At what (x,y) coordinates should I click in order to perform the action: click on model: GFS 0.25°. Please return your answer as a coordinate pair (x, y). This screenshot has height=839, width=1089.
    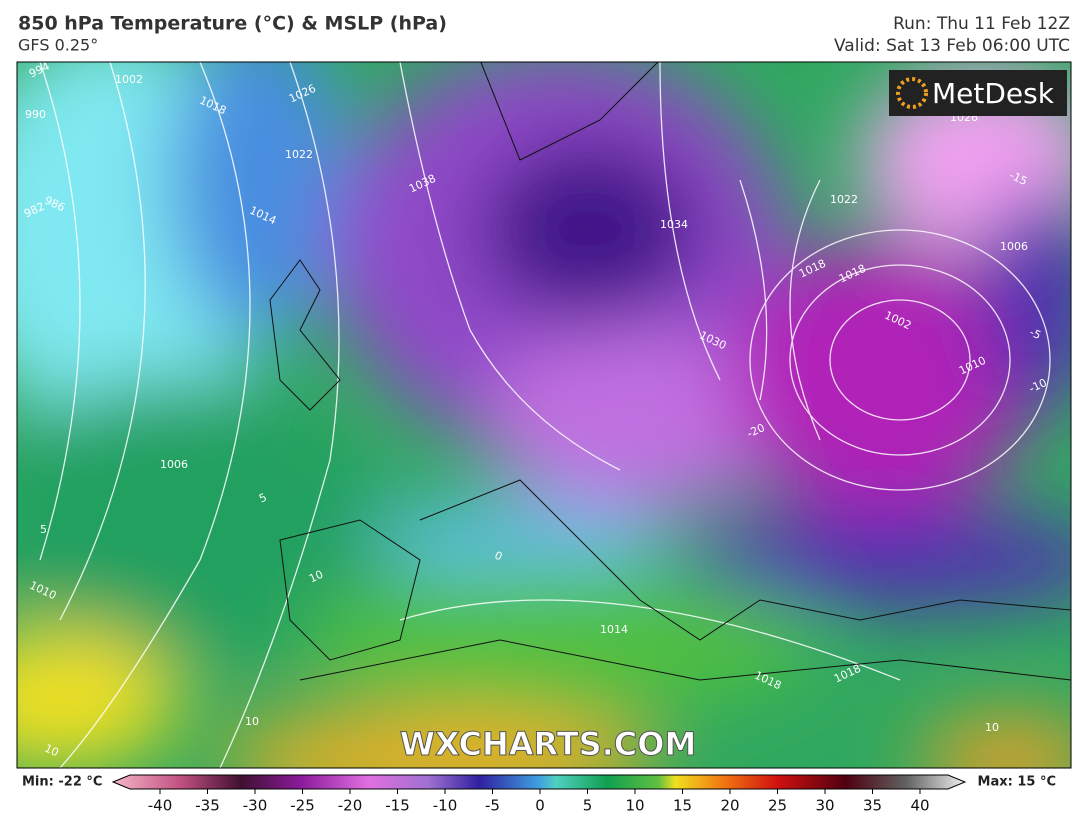
    Looking at the image, I should click on (58, 45).